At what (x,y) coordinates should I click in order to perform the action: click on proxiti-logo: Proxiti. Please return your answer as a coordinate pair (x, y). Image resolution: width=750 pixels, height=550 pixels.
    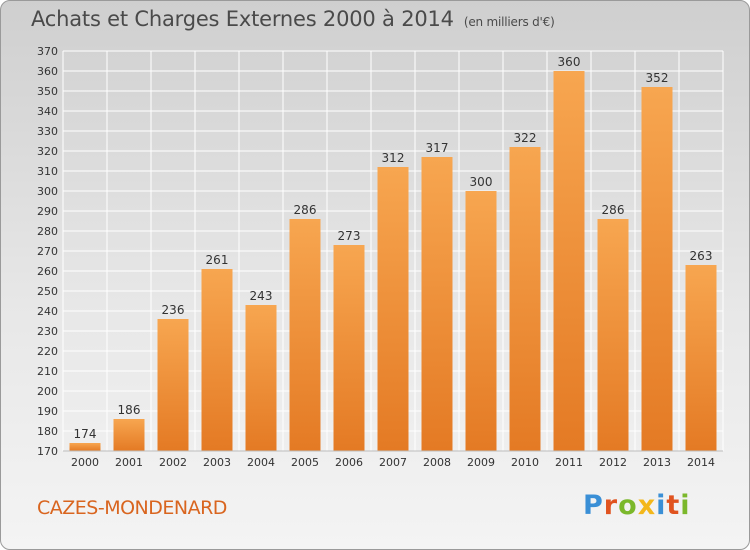
    Looking at the image, I should click on (637, 505).